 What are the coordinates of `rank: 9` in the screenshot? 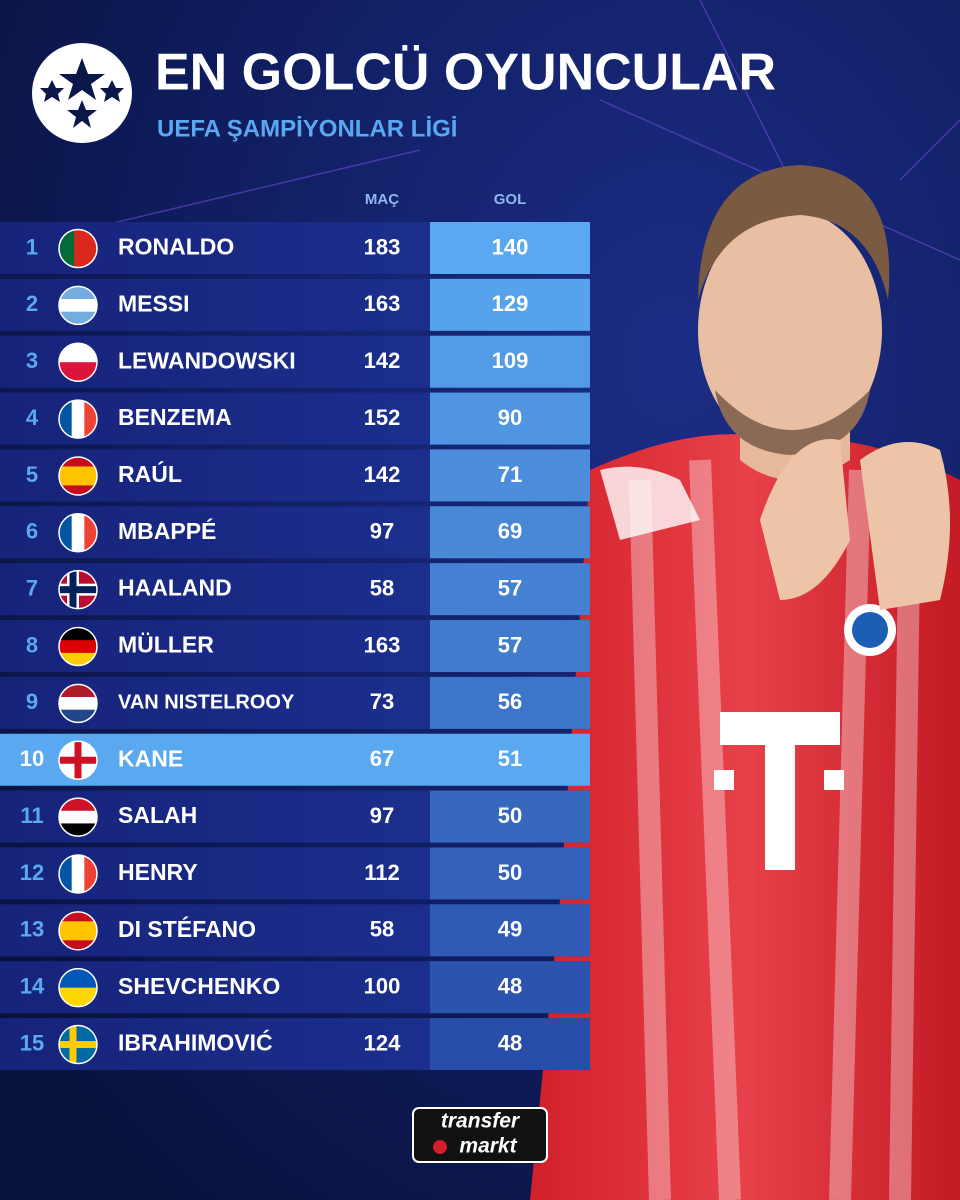 It's located at (32, 701).